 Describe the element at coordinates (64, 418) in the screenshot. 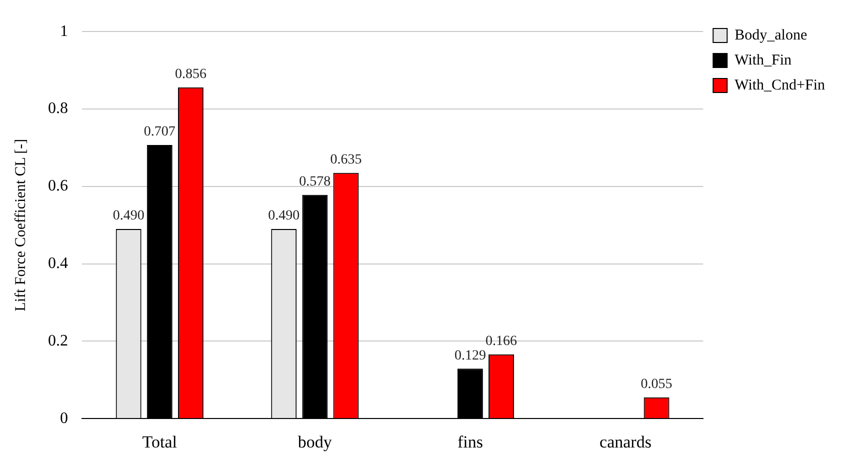

I see `y-tick-label: 0` at that location.